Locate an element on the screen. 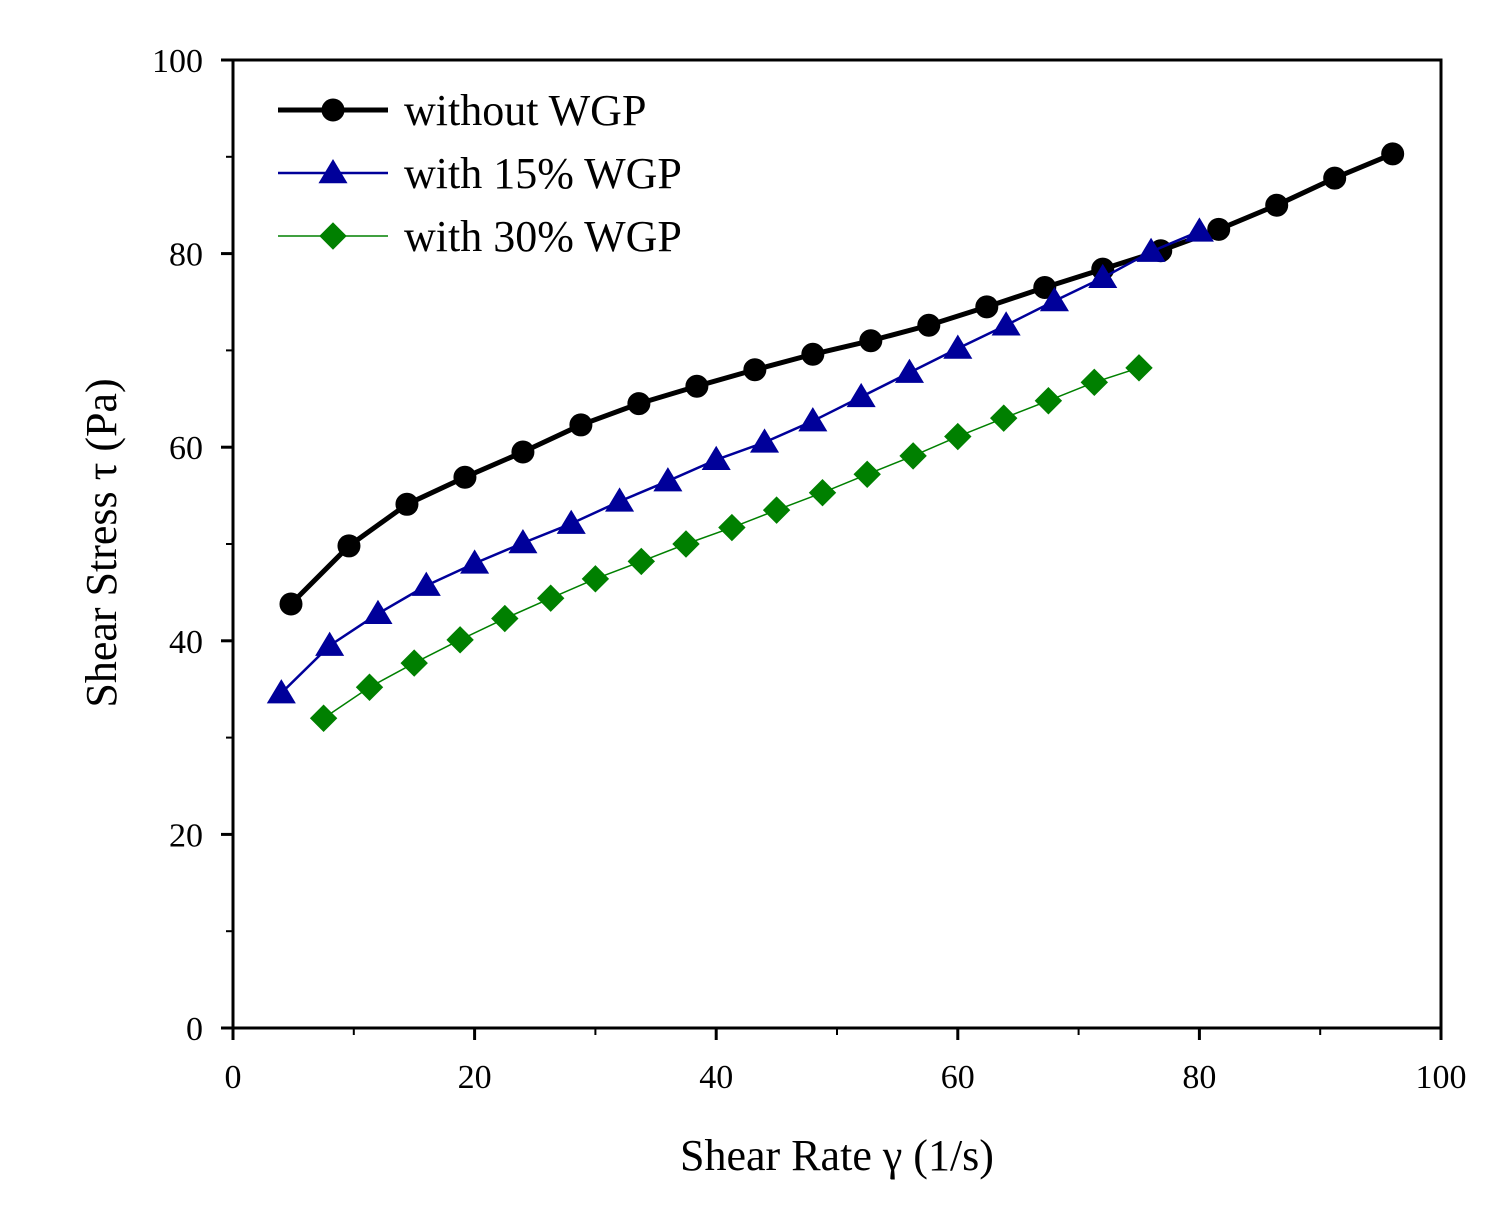 This screenshot has height=1211, width=1506. x-axis-ticks: 0 20 40 60 80 100 is located at coordinates (846, 1062).